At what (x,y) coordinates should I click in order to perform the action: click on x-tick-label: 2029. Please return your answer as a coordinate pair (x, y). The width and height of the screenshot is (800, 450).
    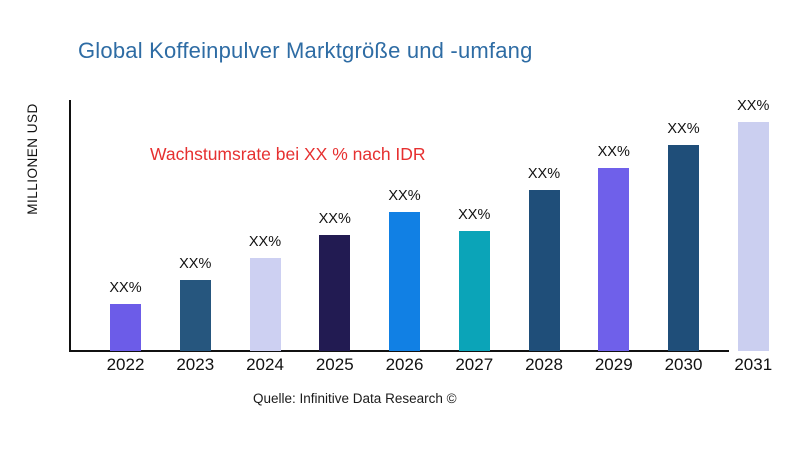
    Looking at the image, I should click on (613, 364).